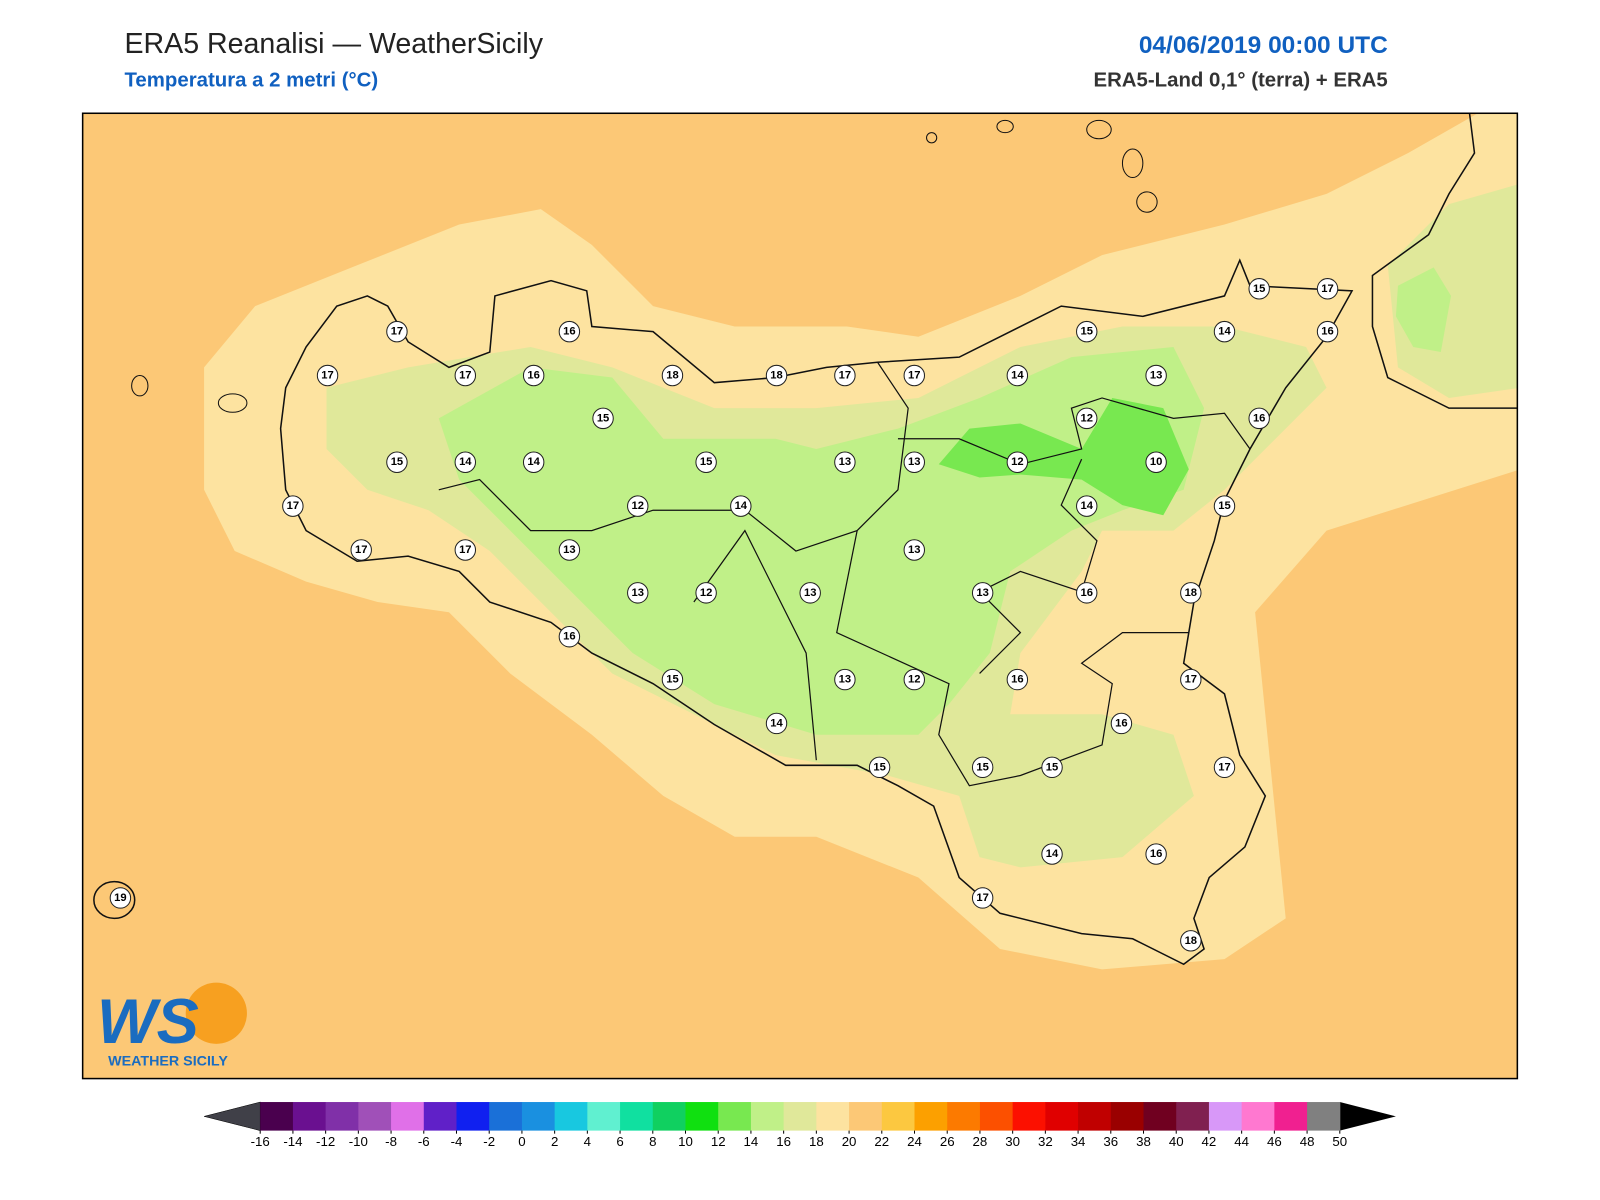 The image size is (1600, 1200). Describe the element at coordinates (1143, 1141) in the screenshot. I see `colorbar-label: 38` at that location.